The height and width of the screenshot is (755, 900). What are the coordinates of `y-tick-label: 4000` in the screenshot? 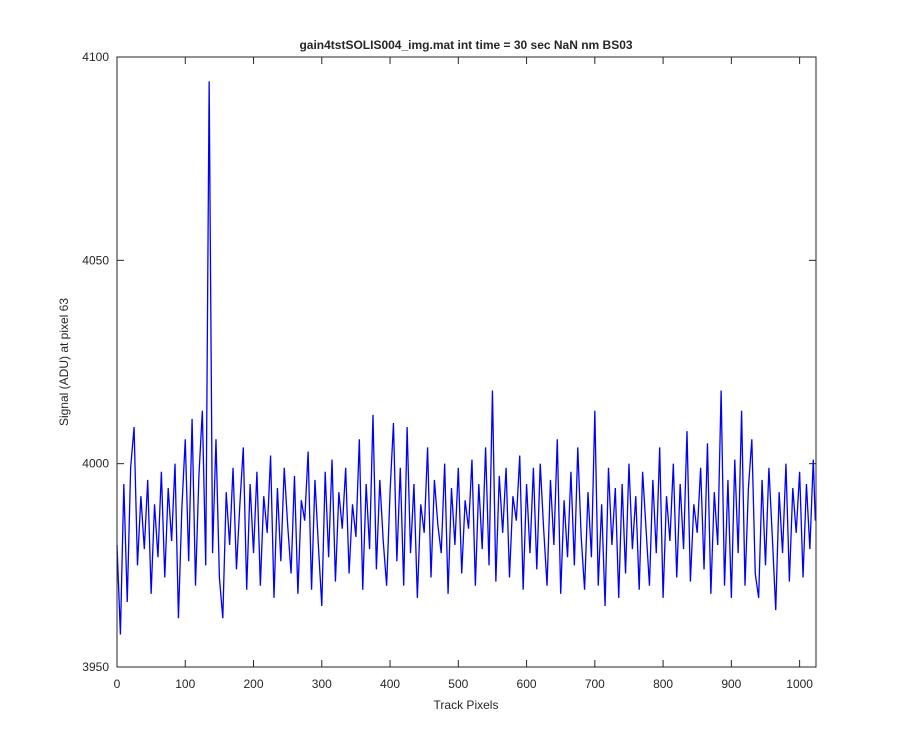 It's located at (95, 464).